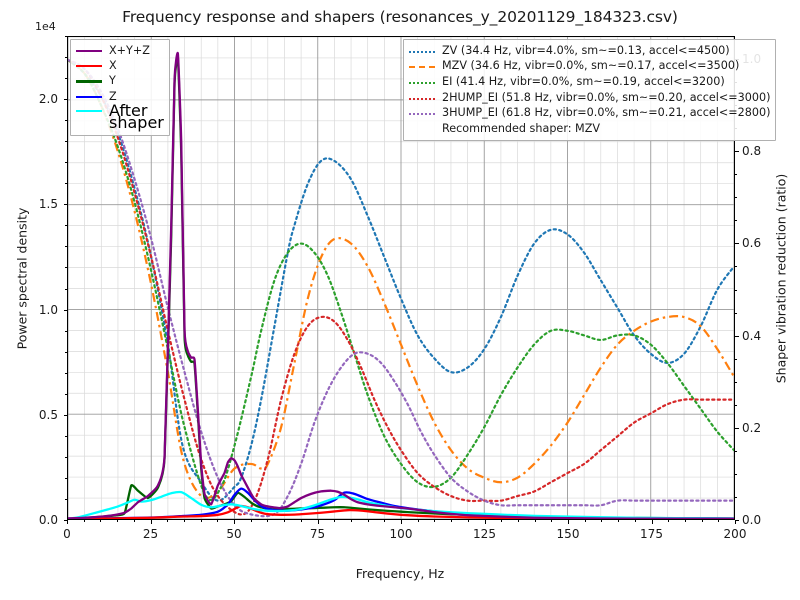 The height and width of the screenshot is (600, 800). I want to click on x-tick-label: 25, so click(150, 534).